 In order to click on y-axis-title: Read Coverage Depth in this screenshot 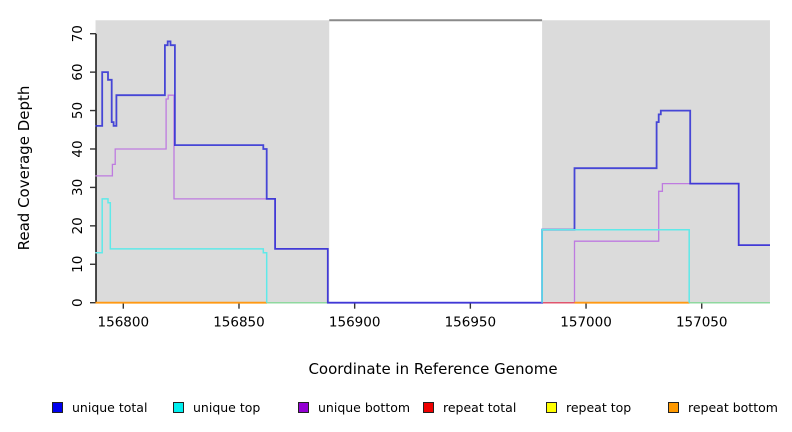, I will do `click(24, 168)`.